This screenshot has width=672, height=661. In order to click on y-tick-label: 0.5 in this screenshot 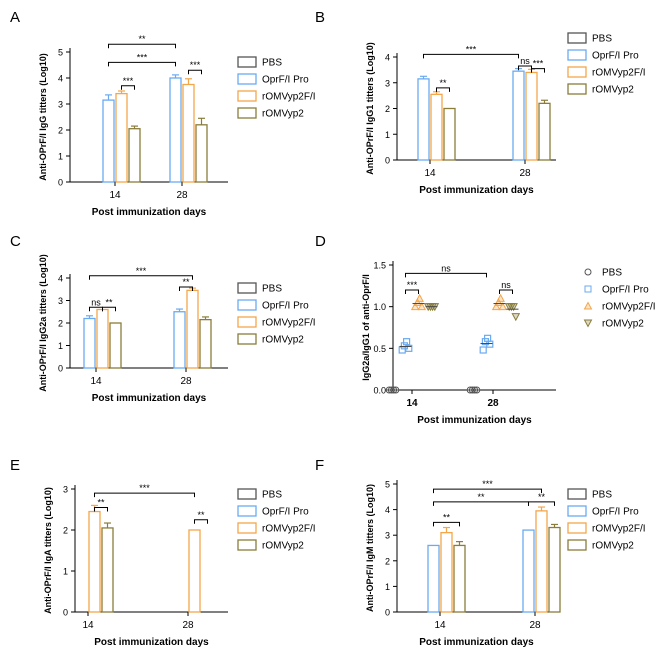, I will do `click(379, 349)`.